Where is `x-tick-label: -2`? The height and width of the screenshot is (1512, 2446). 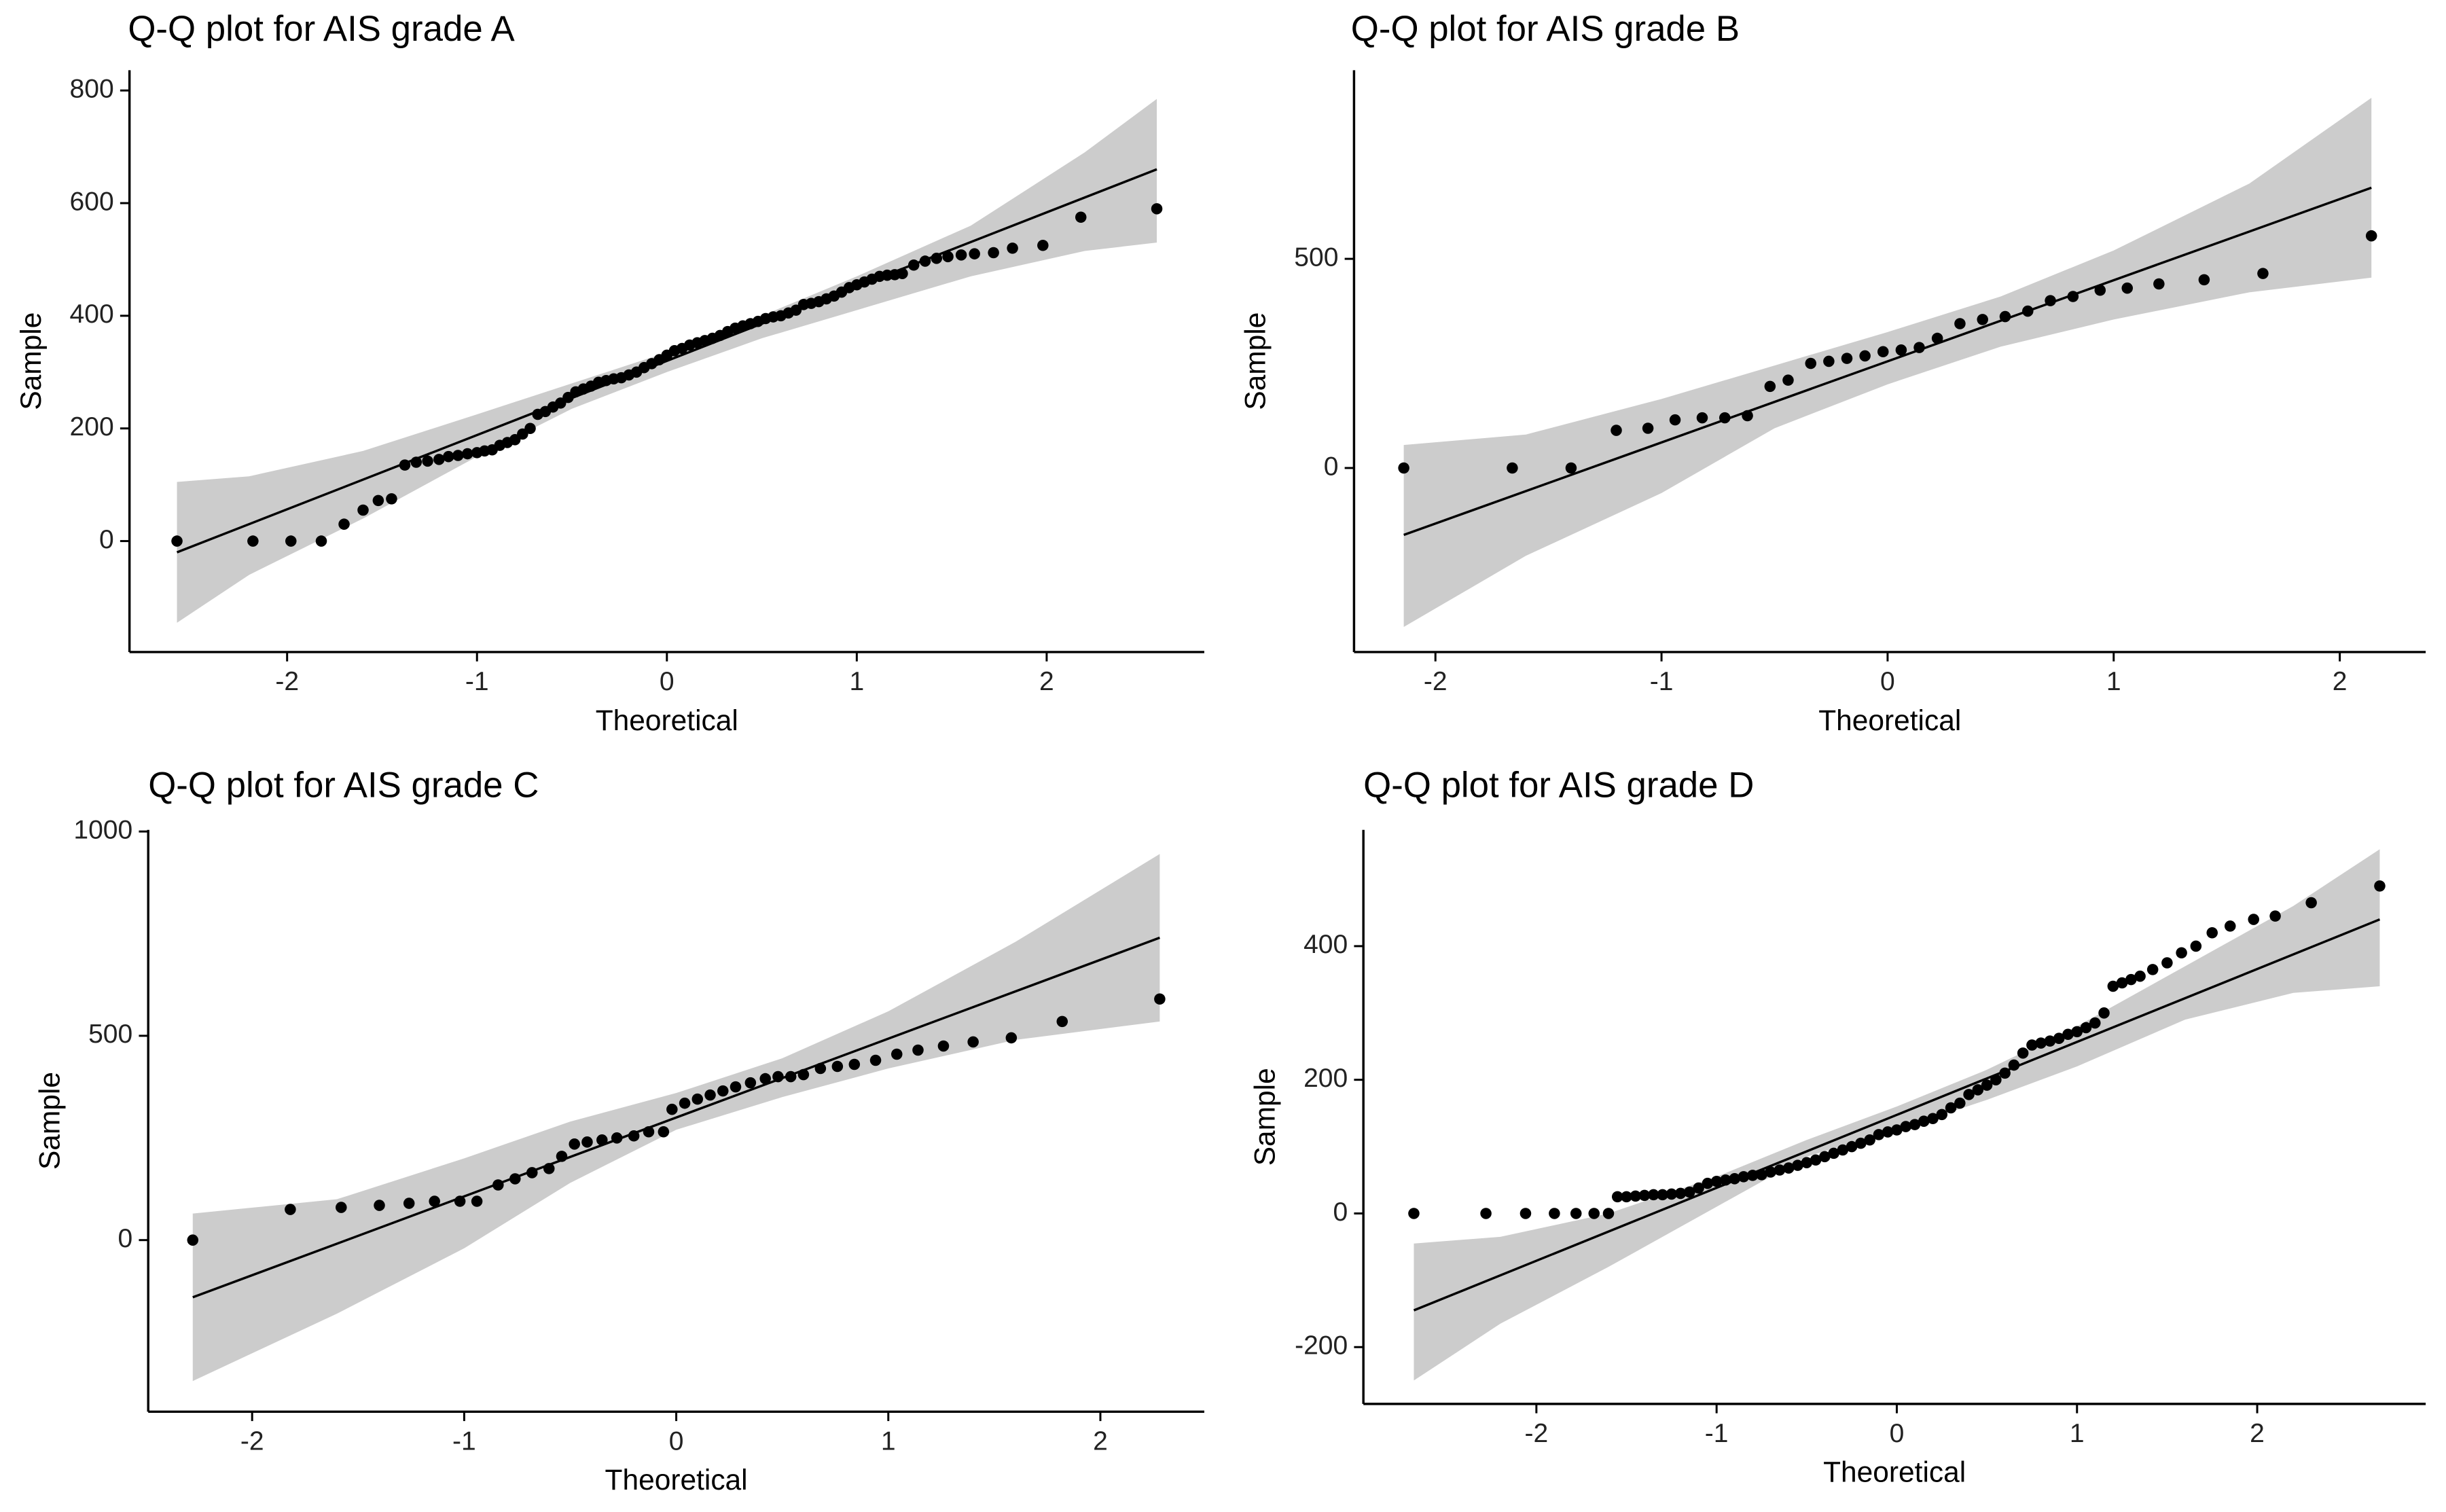 x-tick-label: -2 is located at coordinates (1537, 1433).